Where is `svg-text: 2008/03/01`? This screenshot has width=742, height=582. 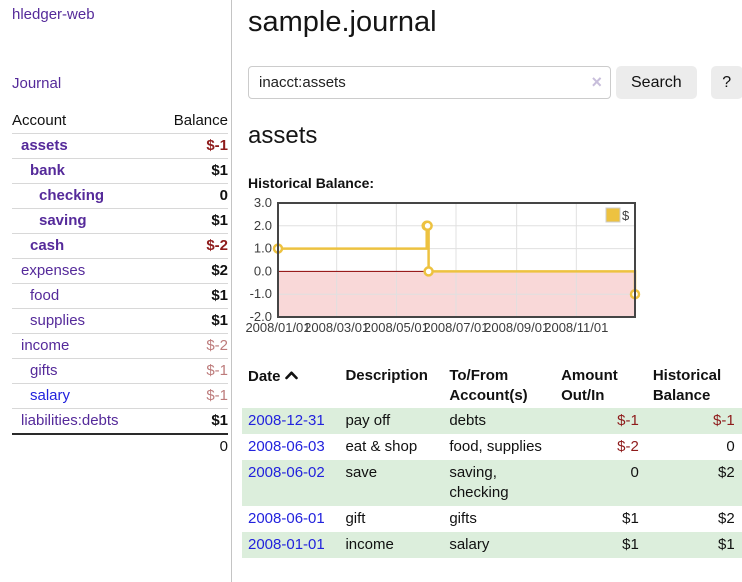 svg-text: 2008/03/01 is located at coordinates (336, 327).